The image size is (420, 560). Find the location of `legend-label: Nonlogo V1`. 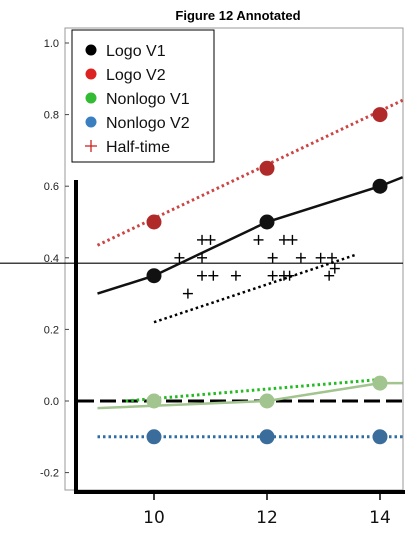

legend-label: Nonlogo V1 is located at coordinates (148, 99).